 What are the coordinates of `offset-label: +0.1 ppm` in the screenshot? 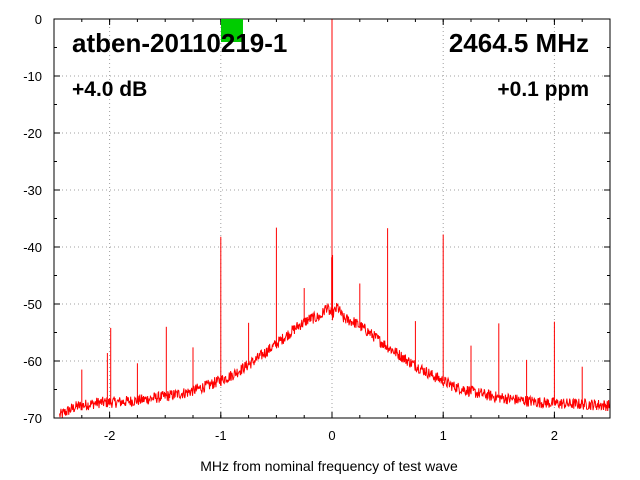 It's located at (543, 89).